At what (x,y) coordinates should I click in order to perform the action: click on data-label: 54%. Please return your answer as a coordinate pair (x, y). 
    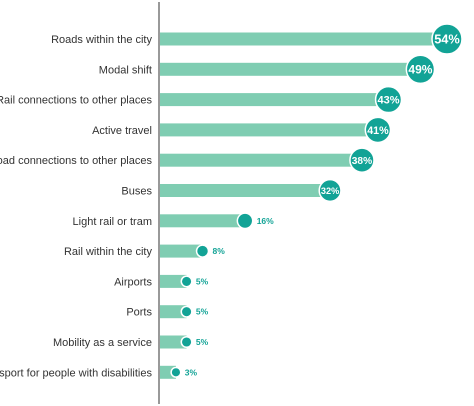
    Looking at the image, I should click on (447, 39).